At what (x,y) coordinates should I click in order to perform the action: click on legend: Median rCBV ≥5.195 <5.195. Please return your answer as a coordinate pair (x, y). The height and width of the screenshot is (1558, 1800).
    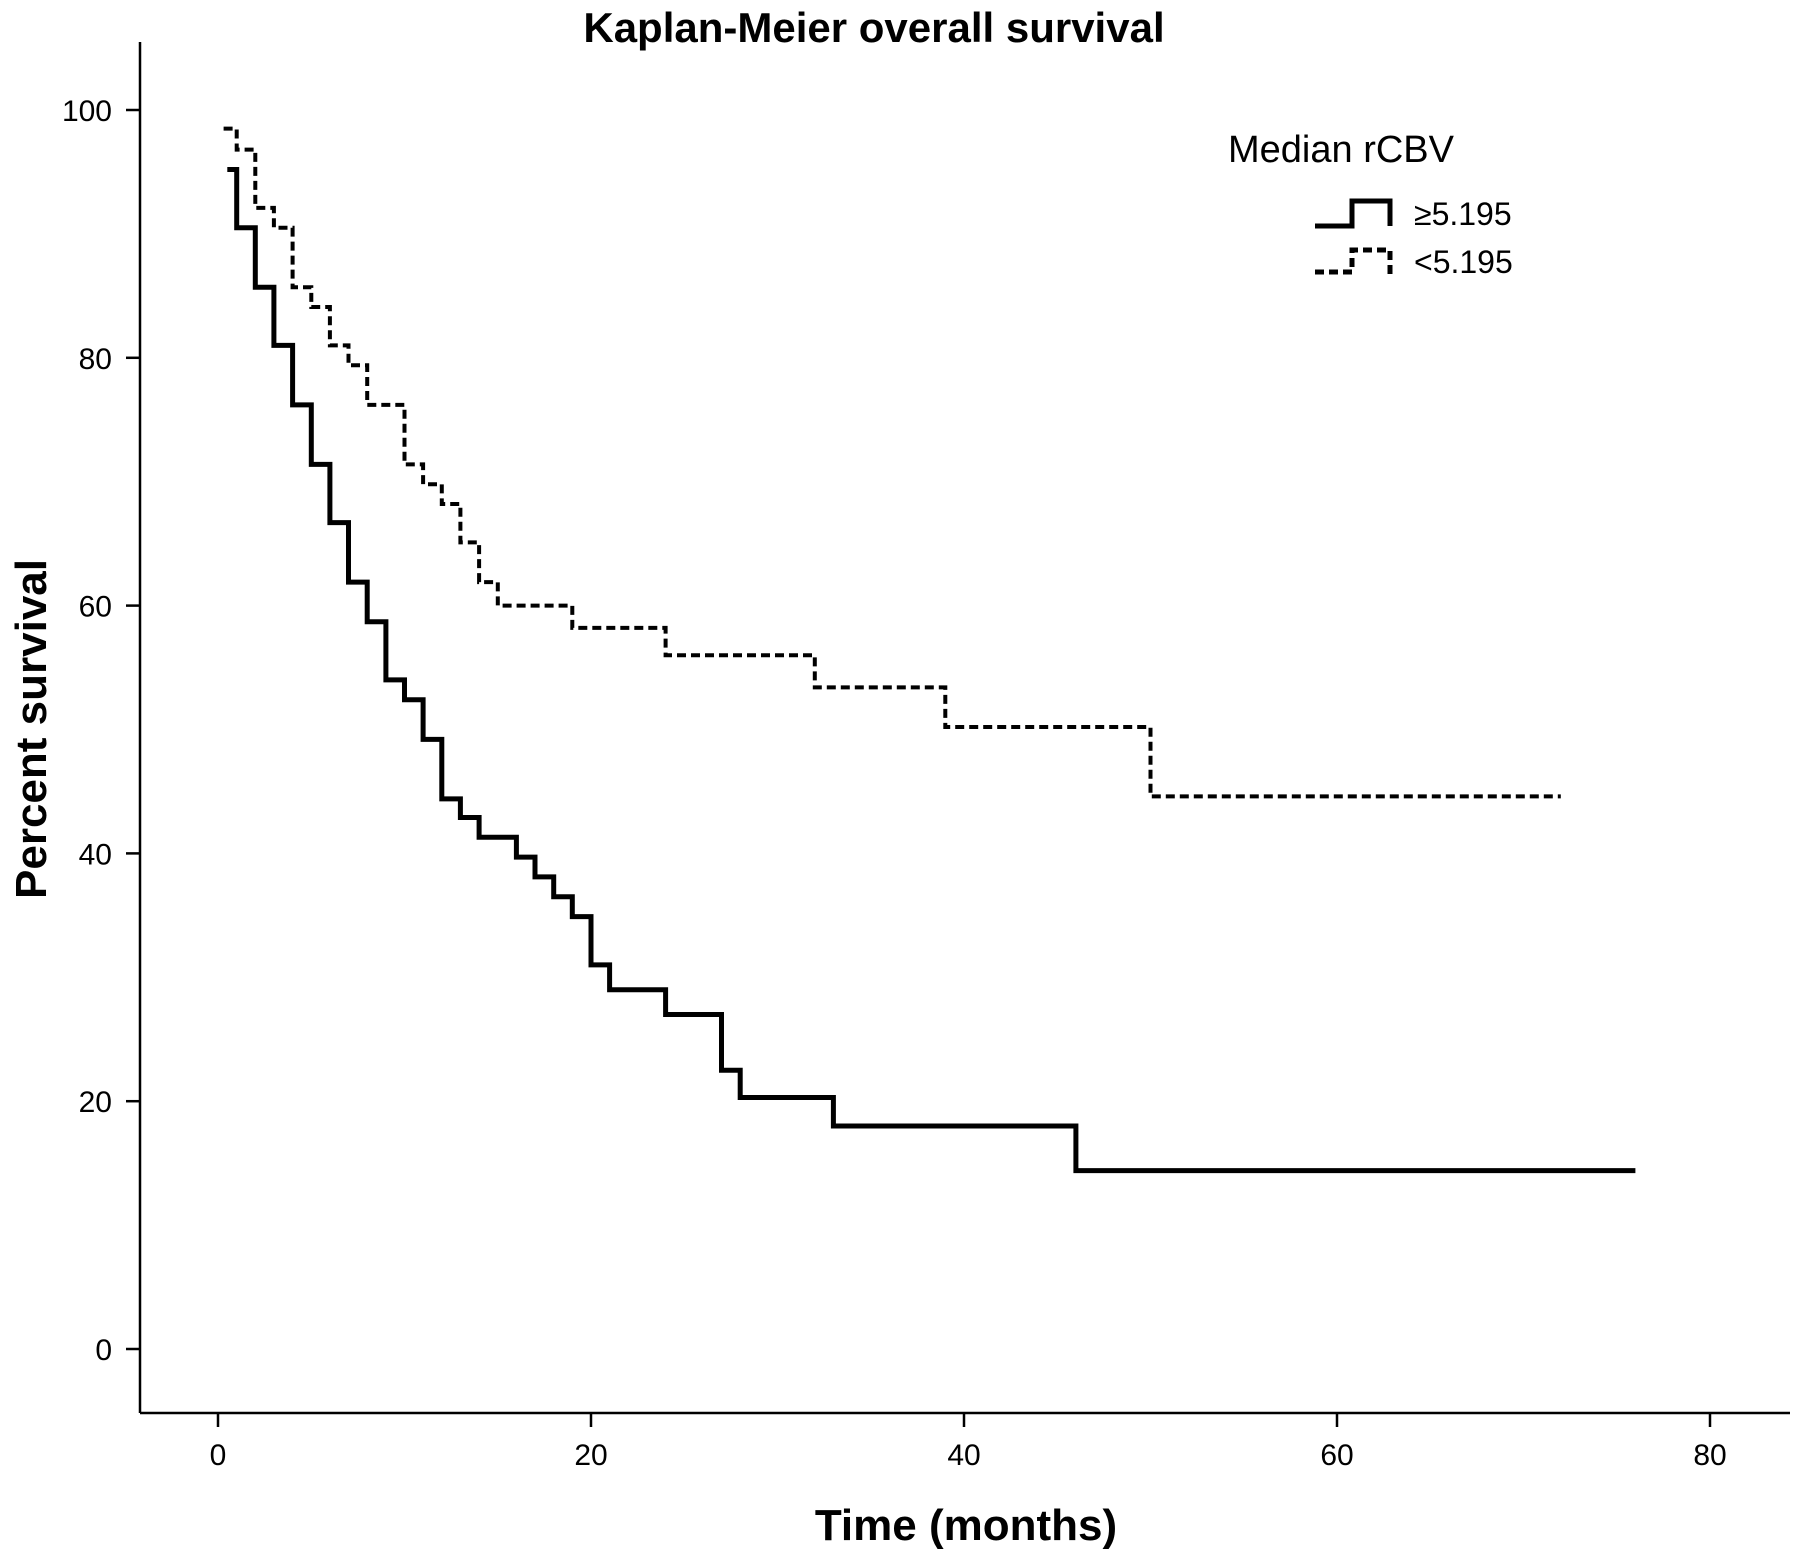
    Looking at the image, I should click on (1370, 204).